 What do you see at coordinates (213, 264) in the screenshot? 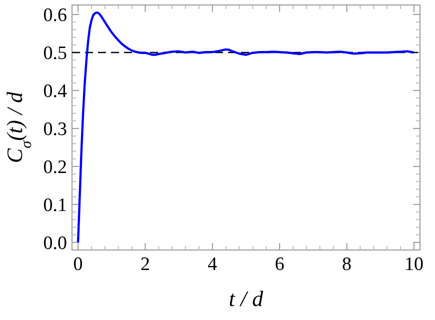
I see `x-tick-label: 4` at bounding box center [213, 264].